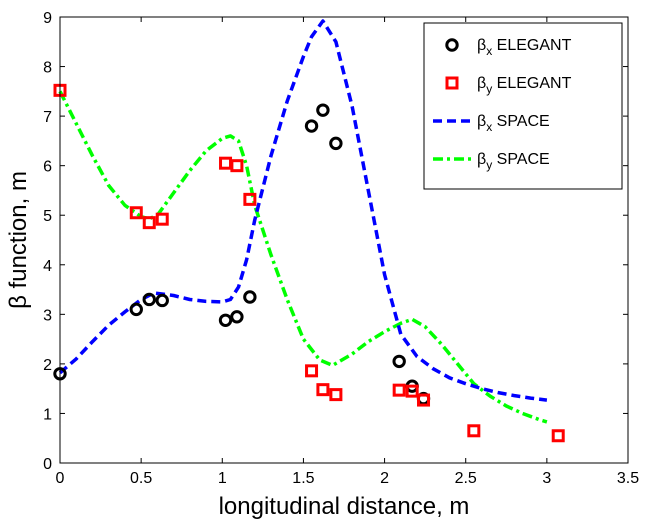 The width and height of the screenshot is (648, 524). What do you see at coordinates (141, 478) in the screenshot?
I see `x-tick-label: 0.5` at bounding box center [141, 478].